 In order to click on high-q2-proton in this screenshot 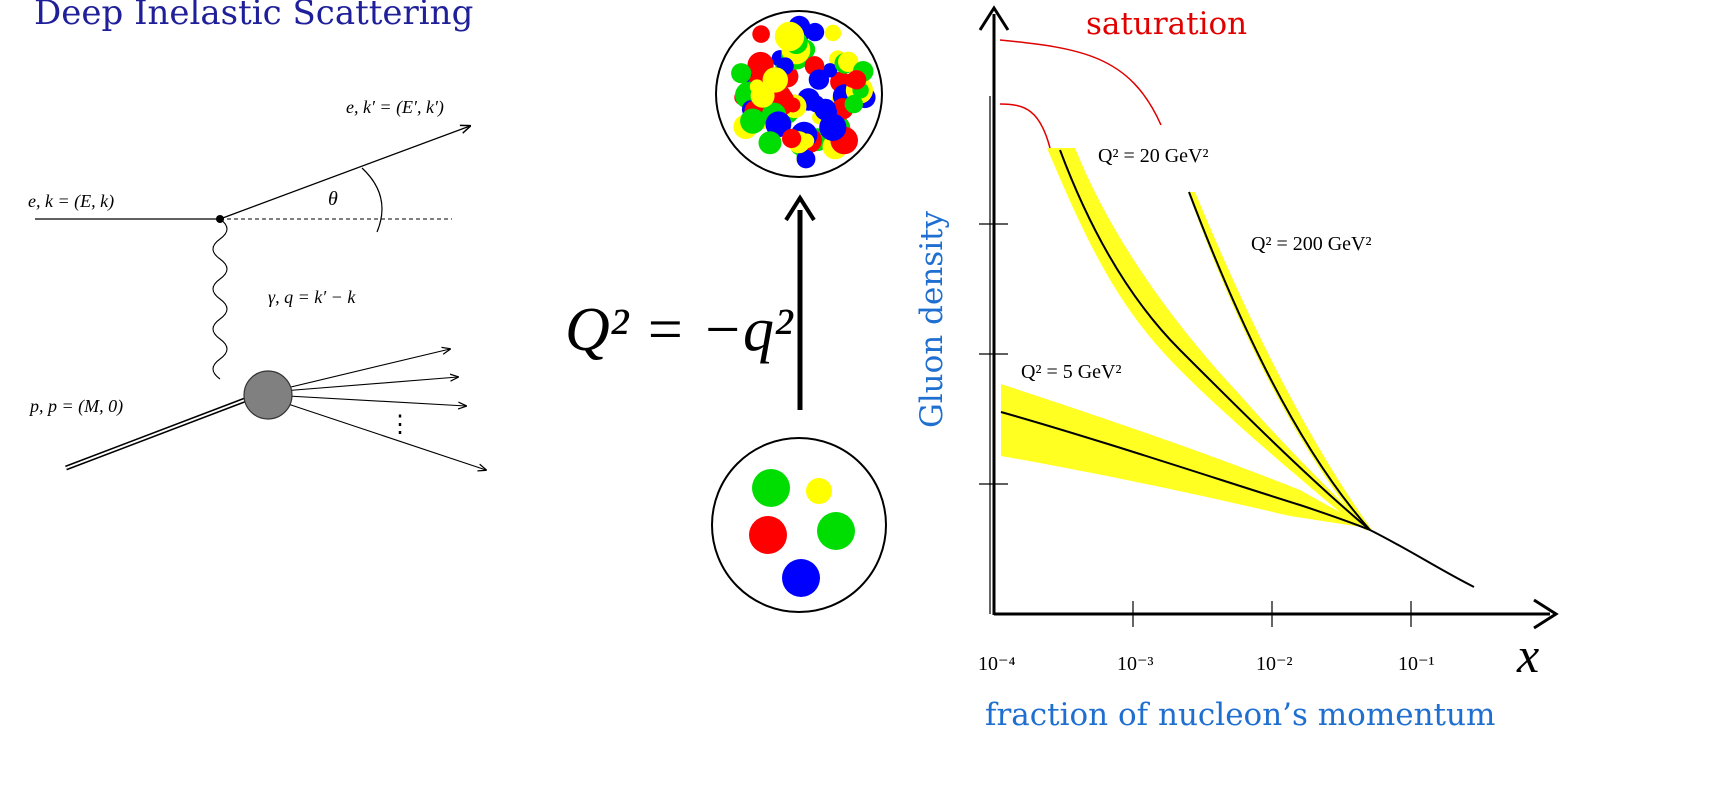, I will do `click(799, 94)`.